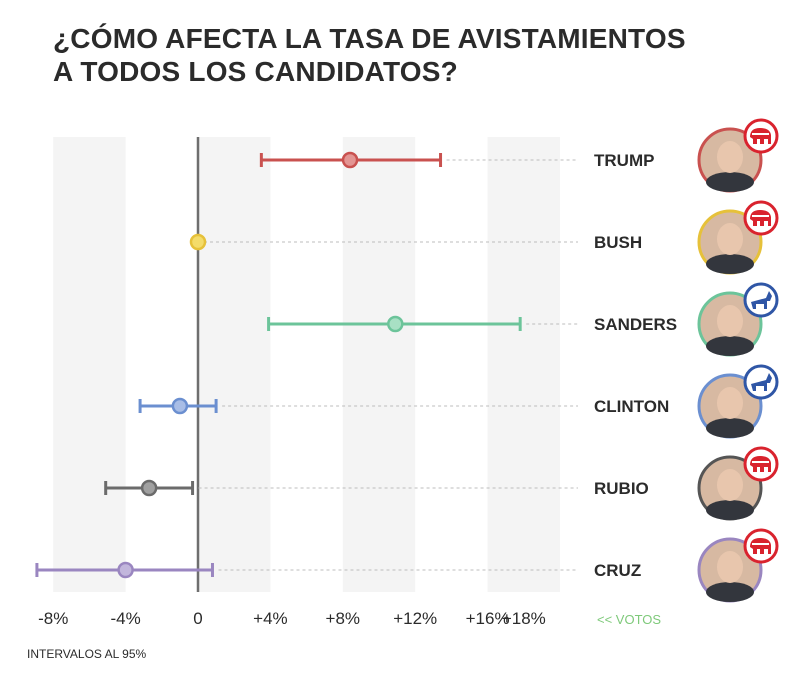  Describe the element at coordinates (617, 570) in the screenshot. I see `candidate-name-cruz: CRUZ` at that location.